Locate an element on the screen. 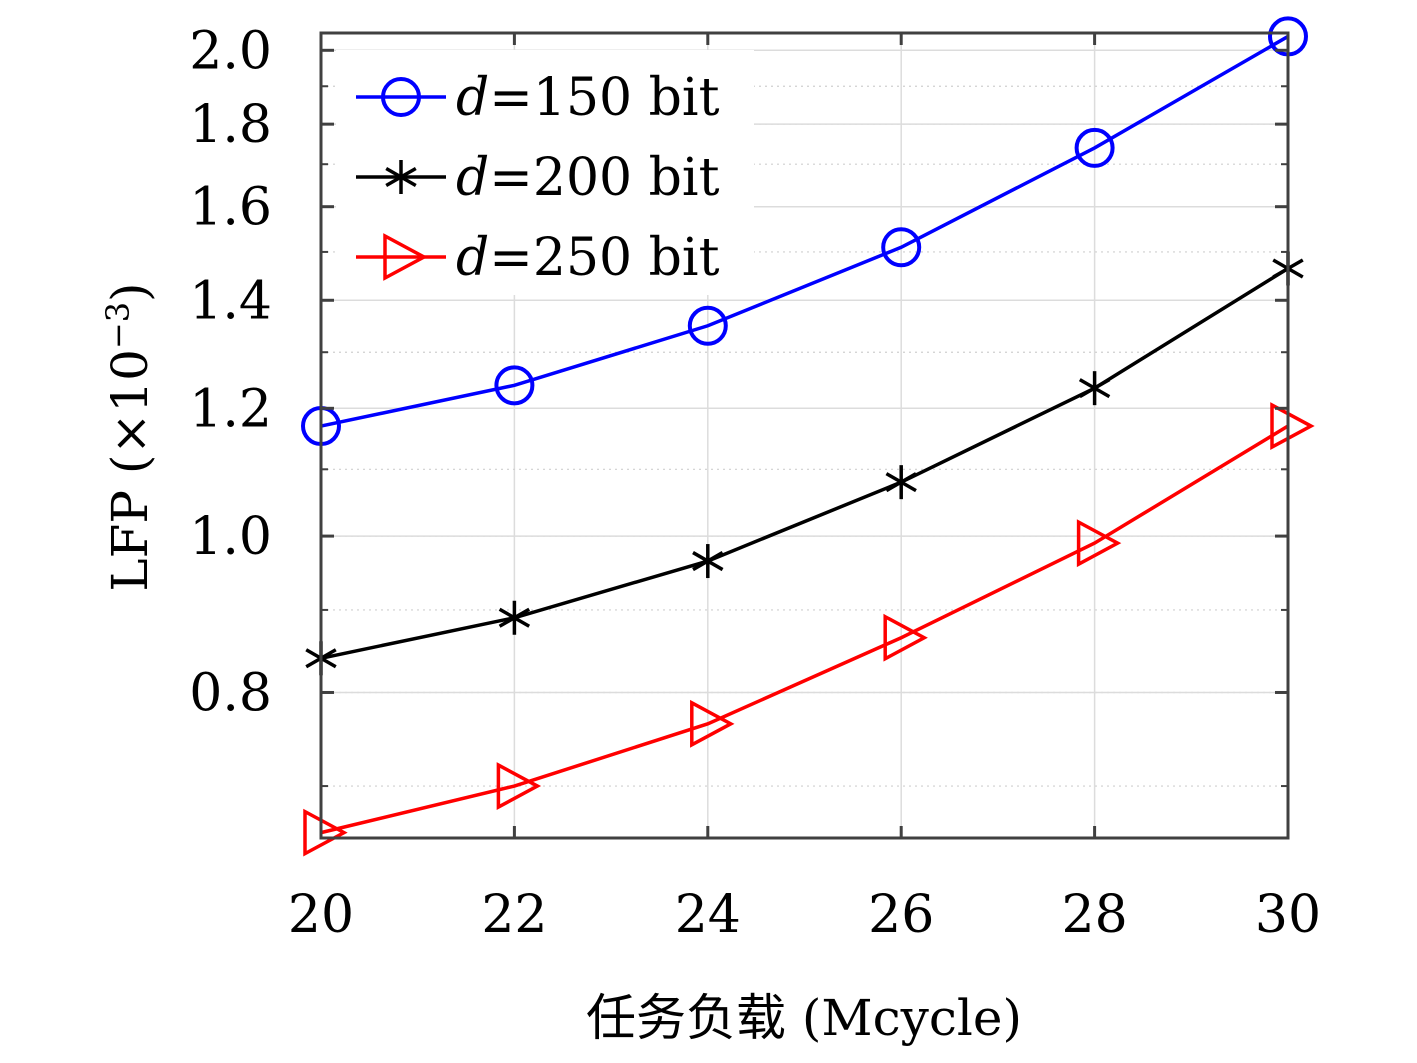  legend-entry-2: d=200 bit is located at coordinates (538, 178).